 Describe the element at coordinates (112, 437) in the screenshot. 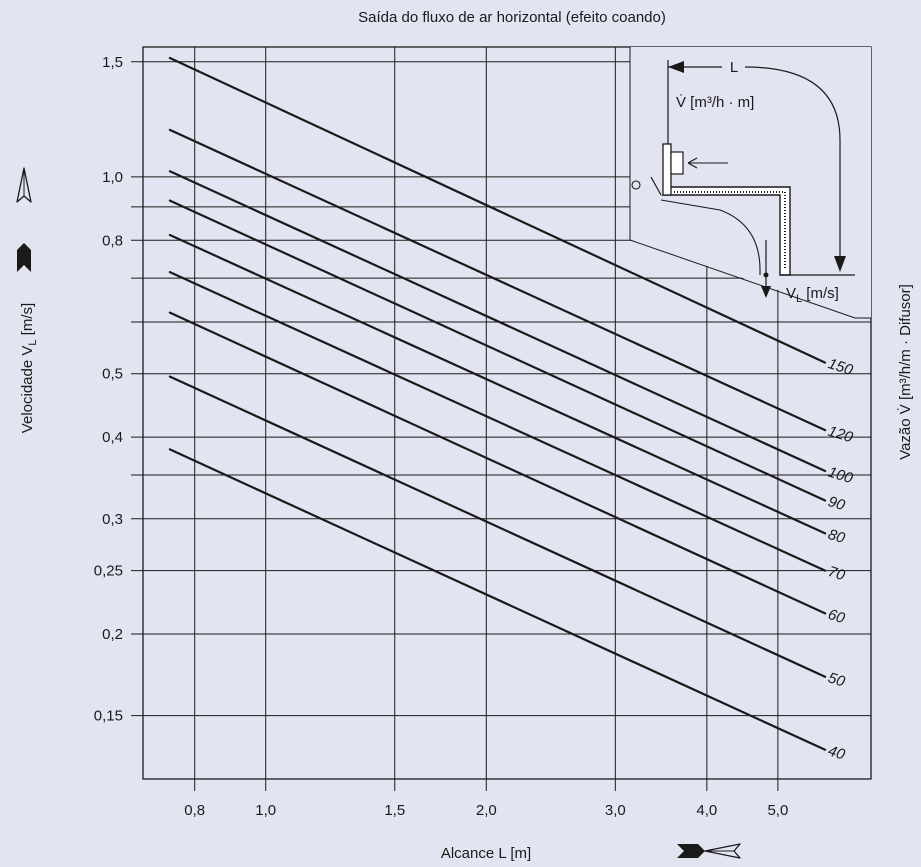

I see `y-tick-label: 0,4` at that location.